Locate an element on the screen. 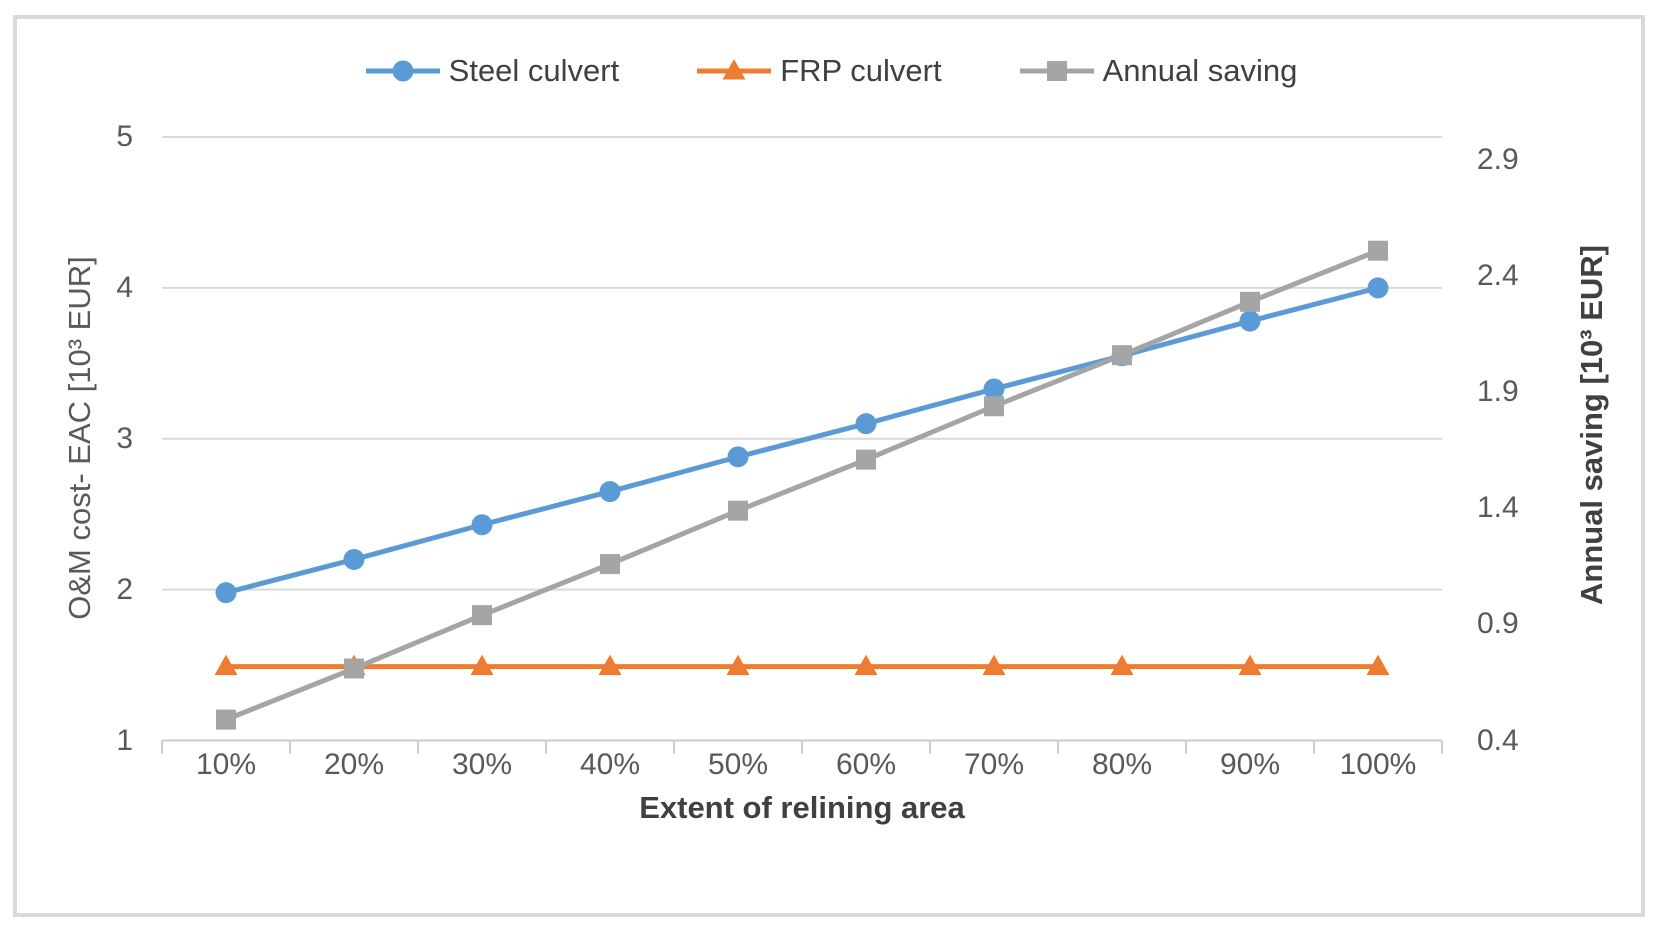  x-axis-tick-label: 80% is located at coordinates (1122, 764).